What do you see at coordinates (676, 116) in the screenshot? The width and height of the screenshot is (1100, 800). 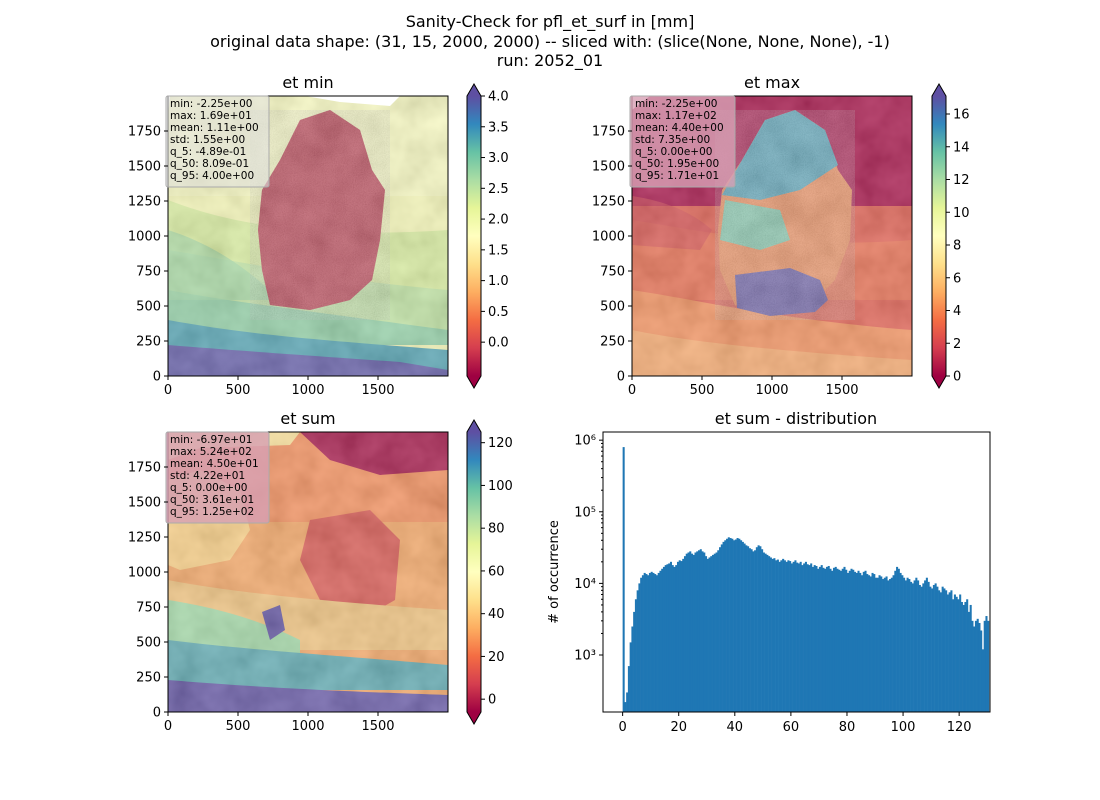 I see `stats-line: max: 1.17e+02` at bounding box center [676, 116].